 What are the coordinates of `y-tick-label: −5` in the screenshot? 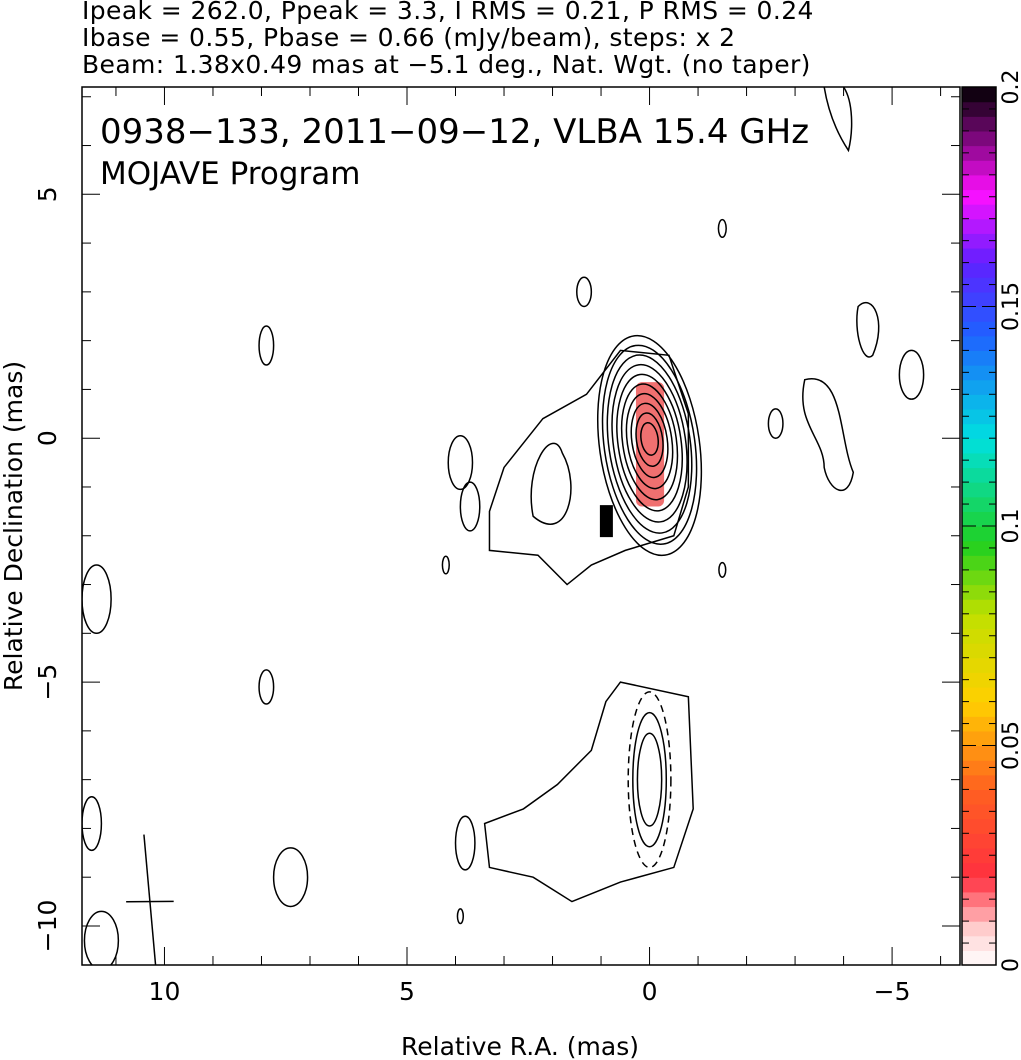 It's located at (47, 682).